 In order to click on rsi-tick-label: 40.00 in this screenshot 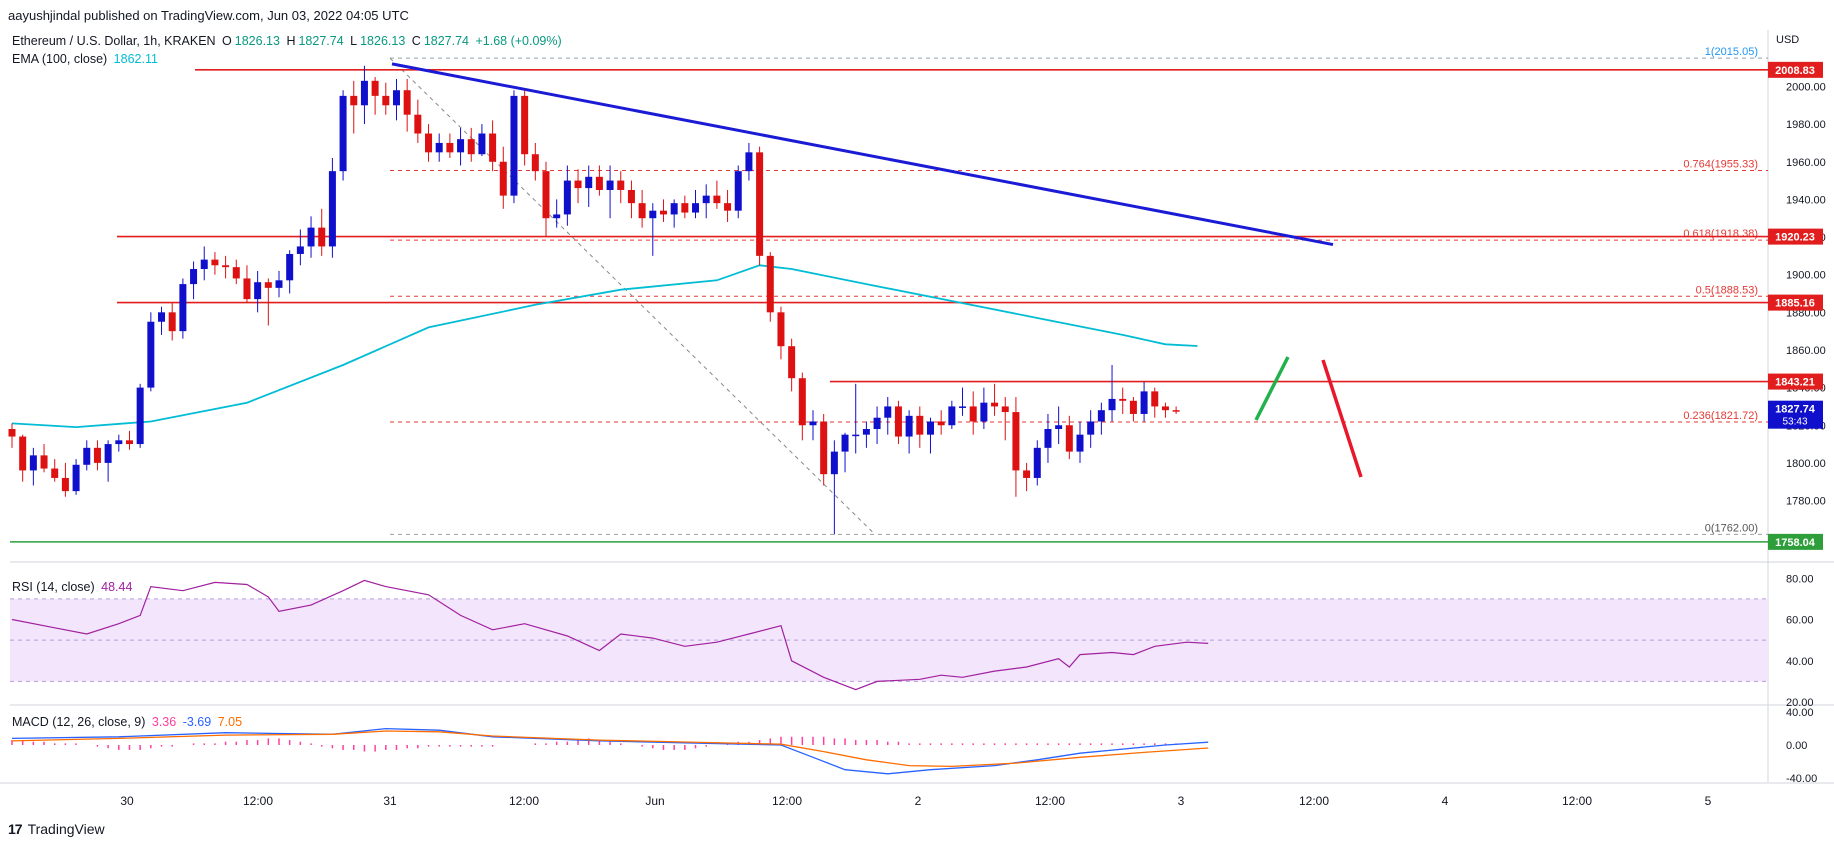, I will do `click(1800, 662)`.